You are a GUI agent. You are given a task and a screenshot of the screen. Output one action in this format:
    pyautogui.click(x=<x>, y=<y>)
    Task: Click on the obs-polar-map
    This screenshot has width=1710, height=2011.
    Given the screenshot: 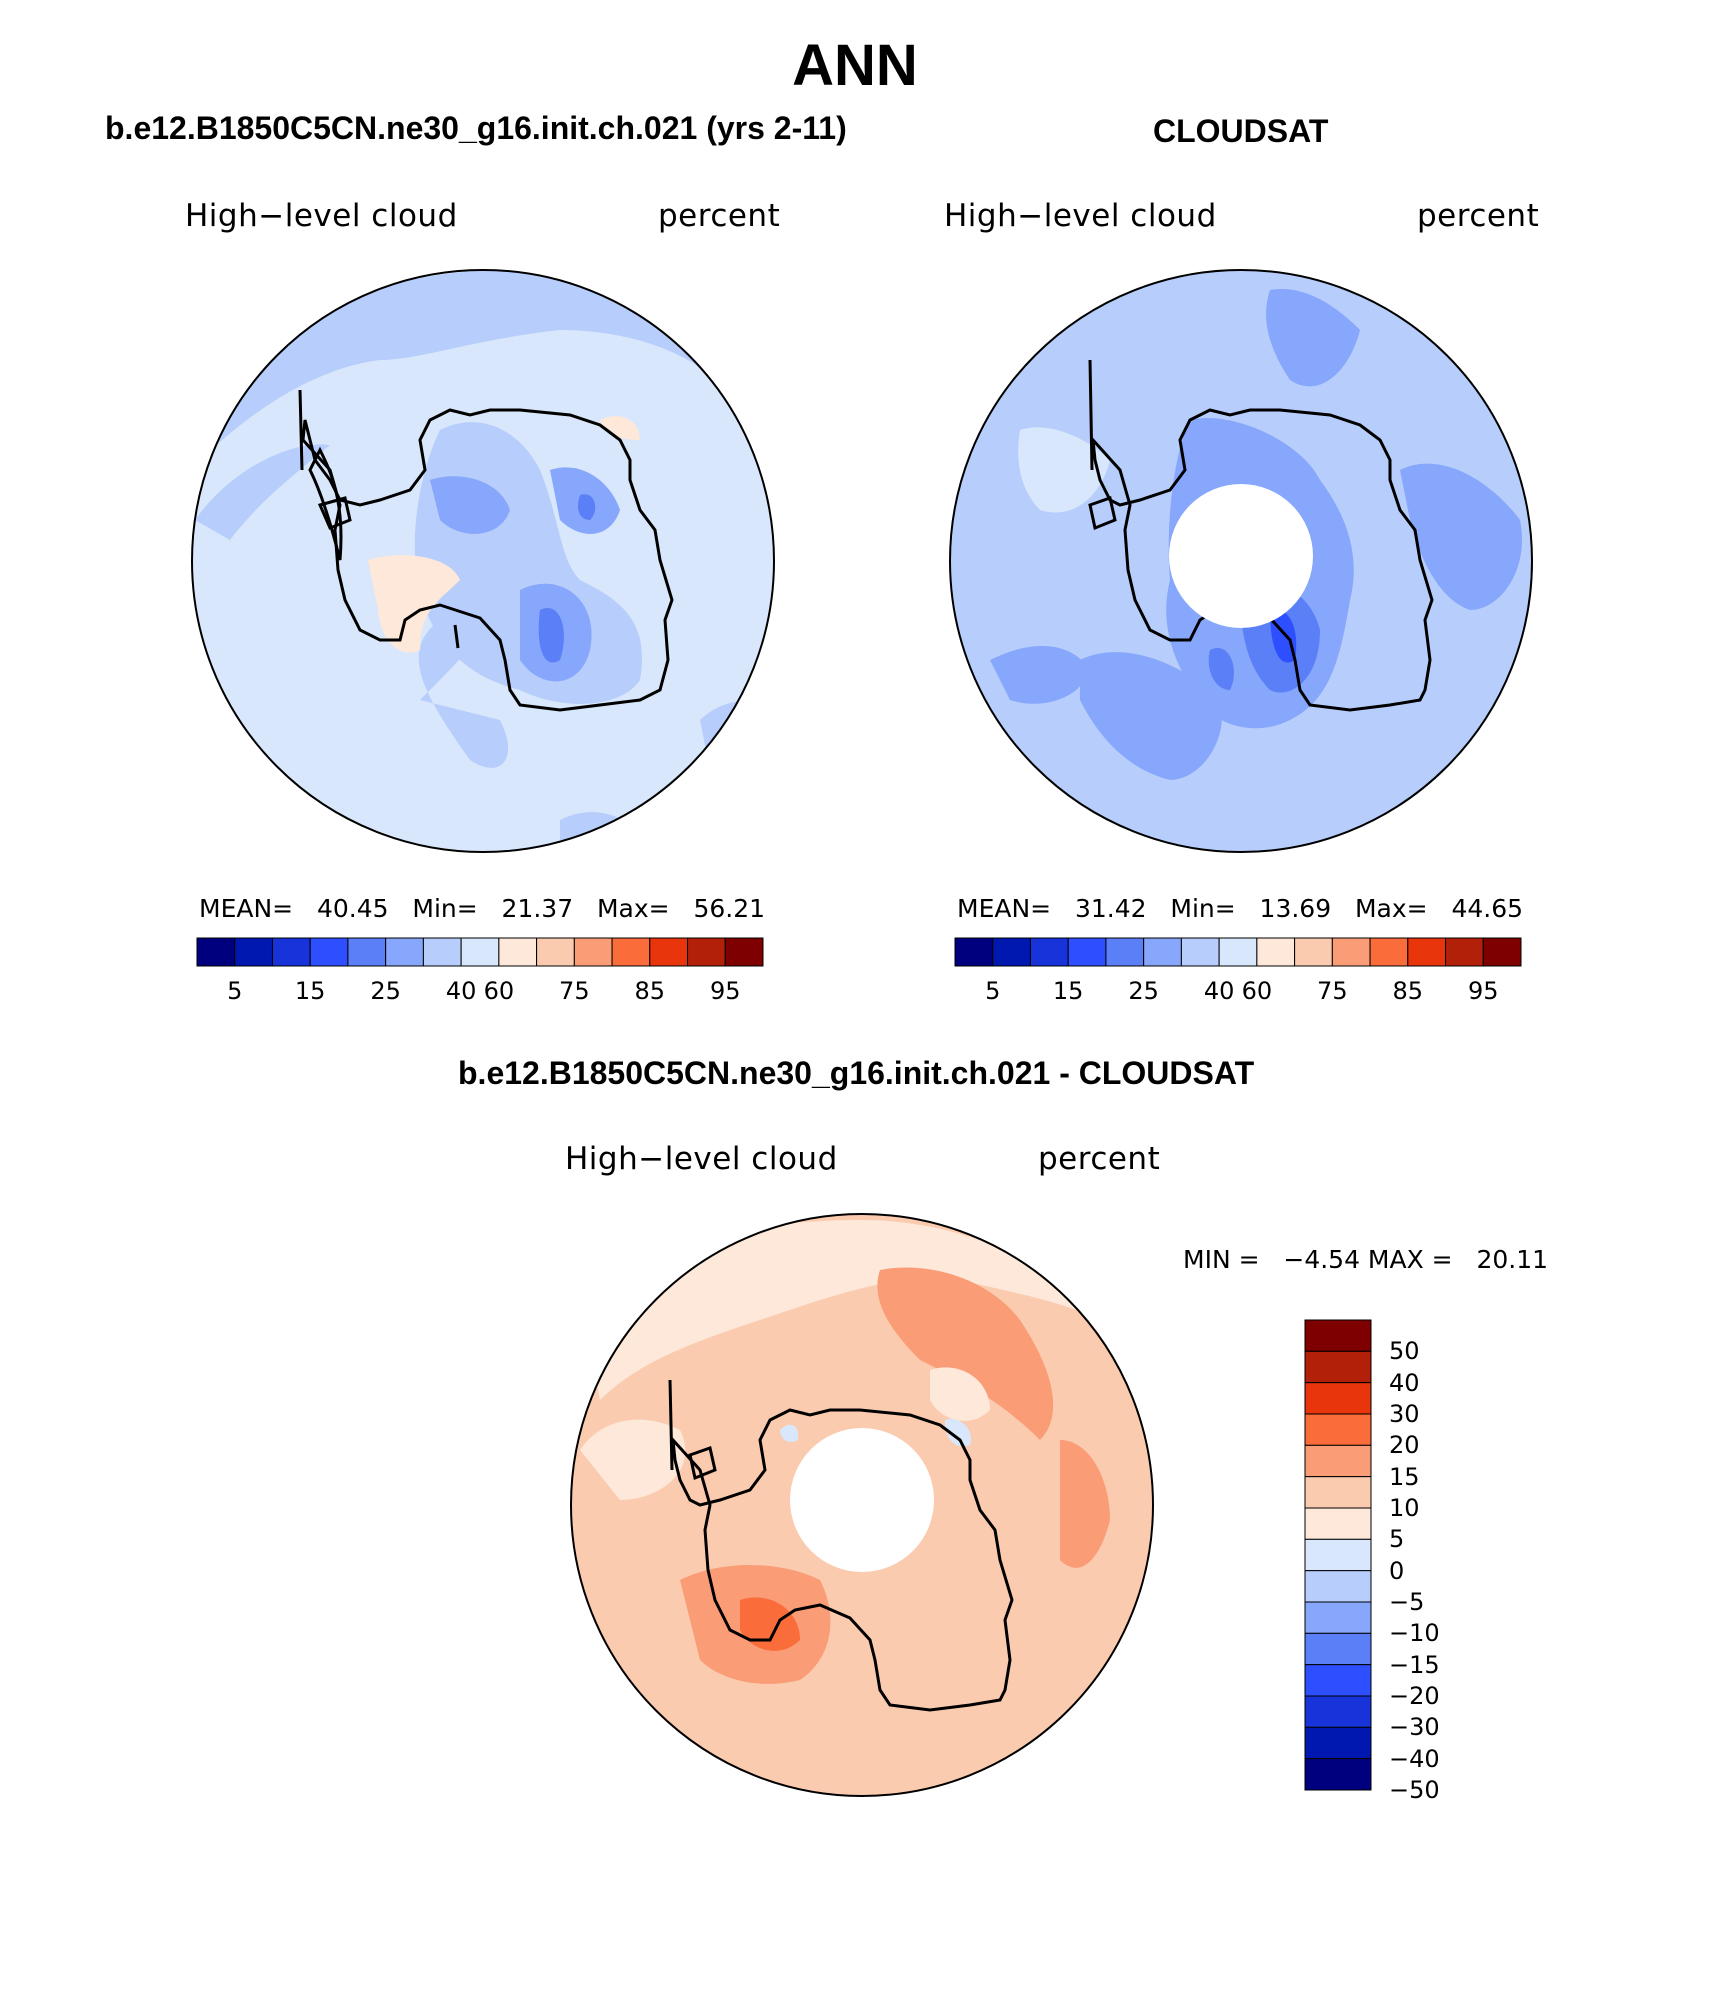 What is the action you would take?
    pyautogui.click(x=1241, y=561)
    